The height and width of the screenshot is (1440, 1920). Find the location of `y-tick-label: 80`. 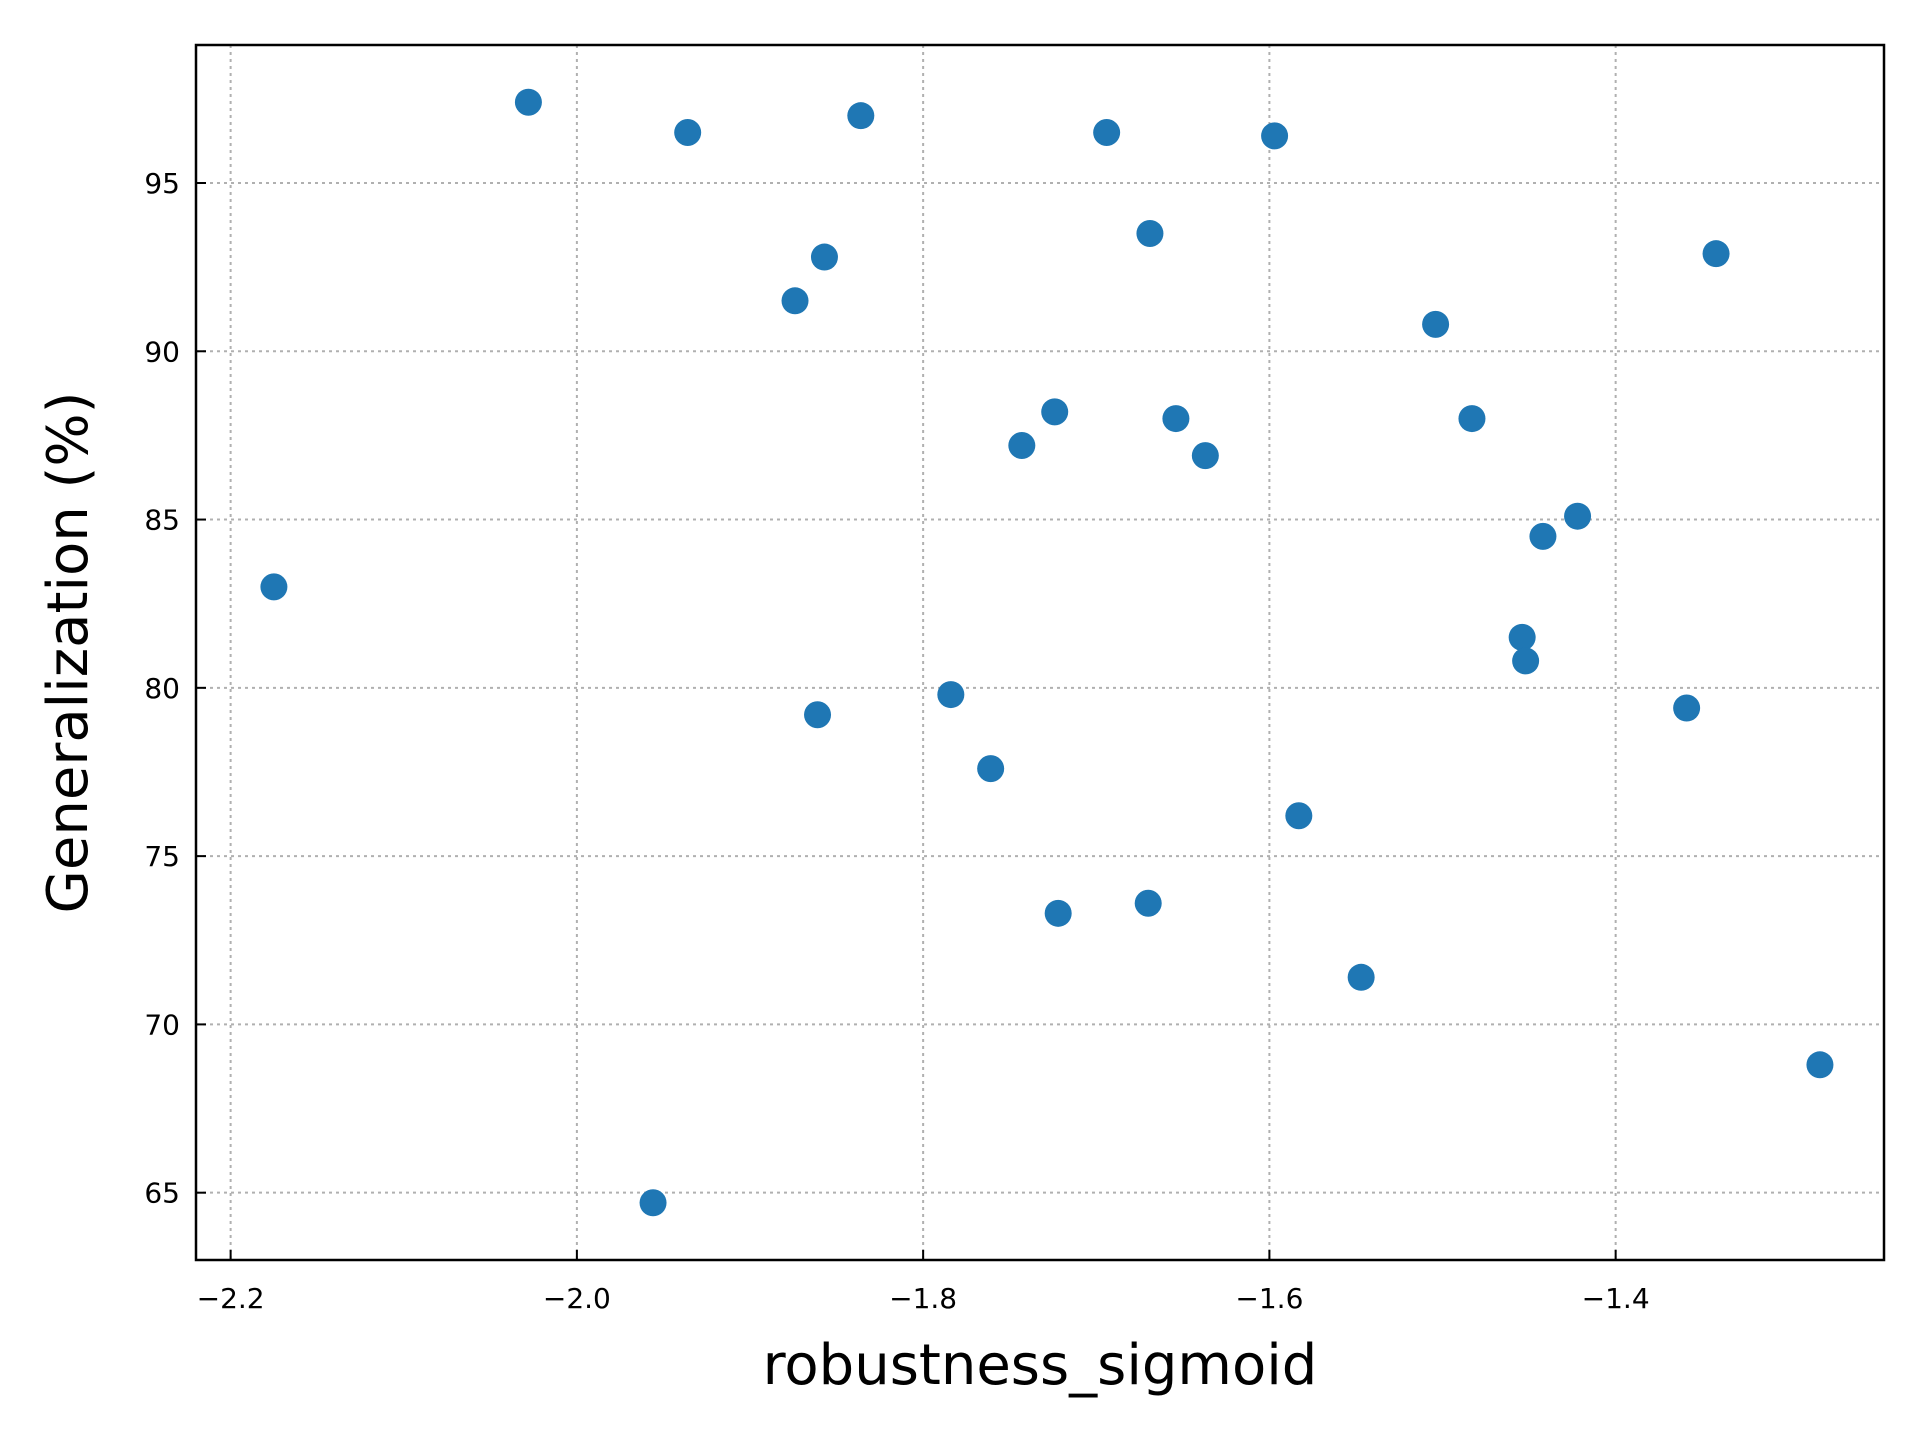

y-tick-label: 80 is located at coordinates (162, 688).